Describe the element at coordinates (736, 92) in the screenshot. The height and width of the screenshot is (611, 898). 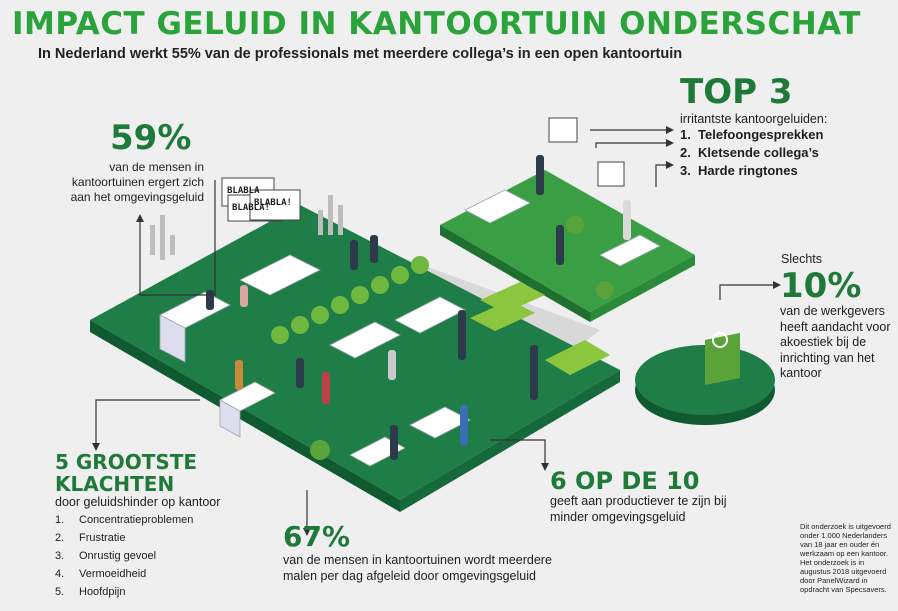
I see `top3-heading: TOP 3` at that location.